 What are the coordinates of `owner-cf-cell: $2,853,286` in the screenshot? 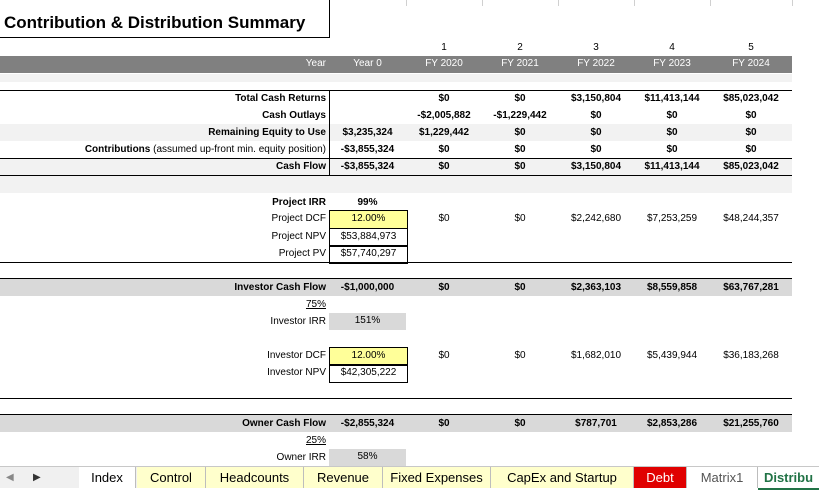 It's located at (672, 423).